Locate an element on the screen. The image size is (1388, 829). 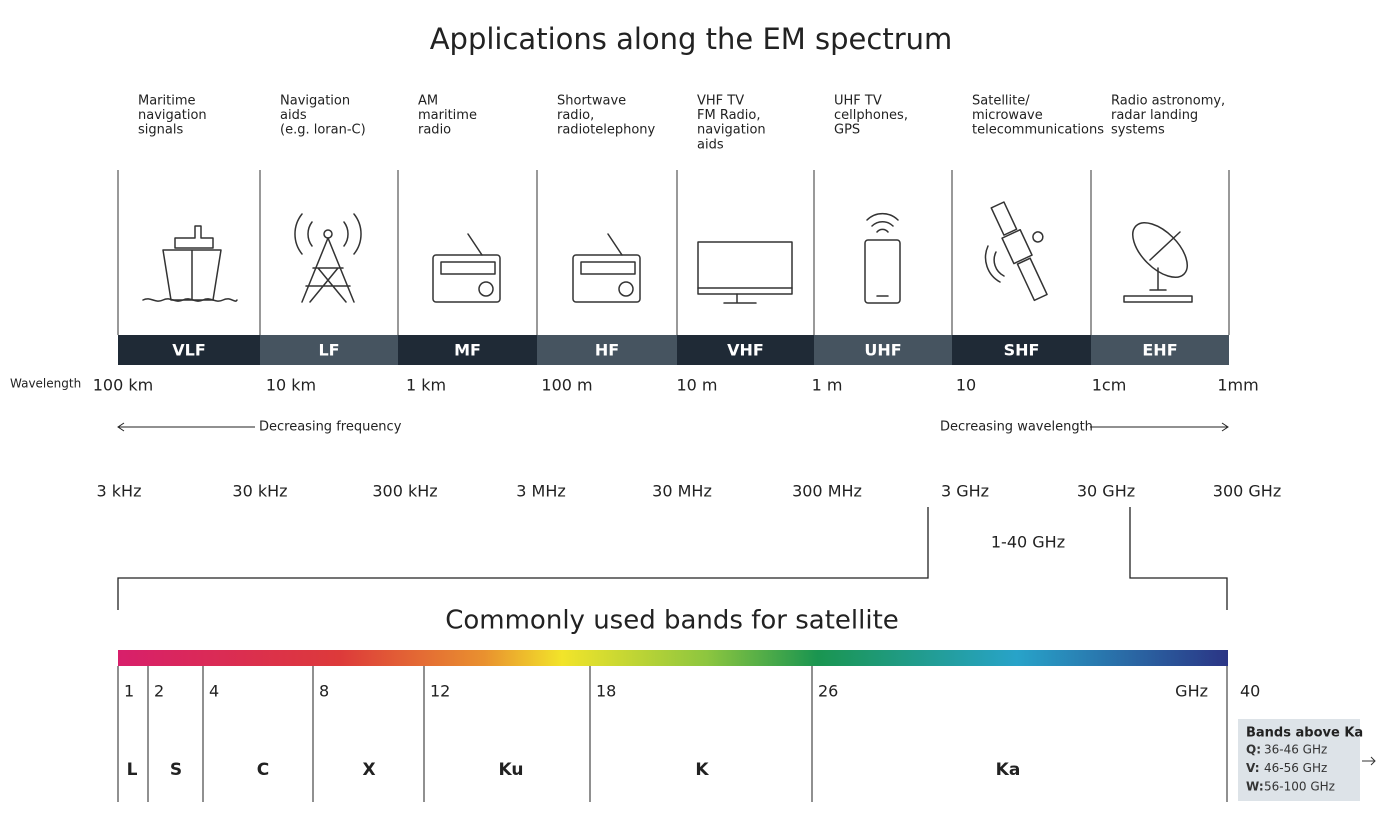
ghz-tick: 18 is located at coordinates (606, 691).